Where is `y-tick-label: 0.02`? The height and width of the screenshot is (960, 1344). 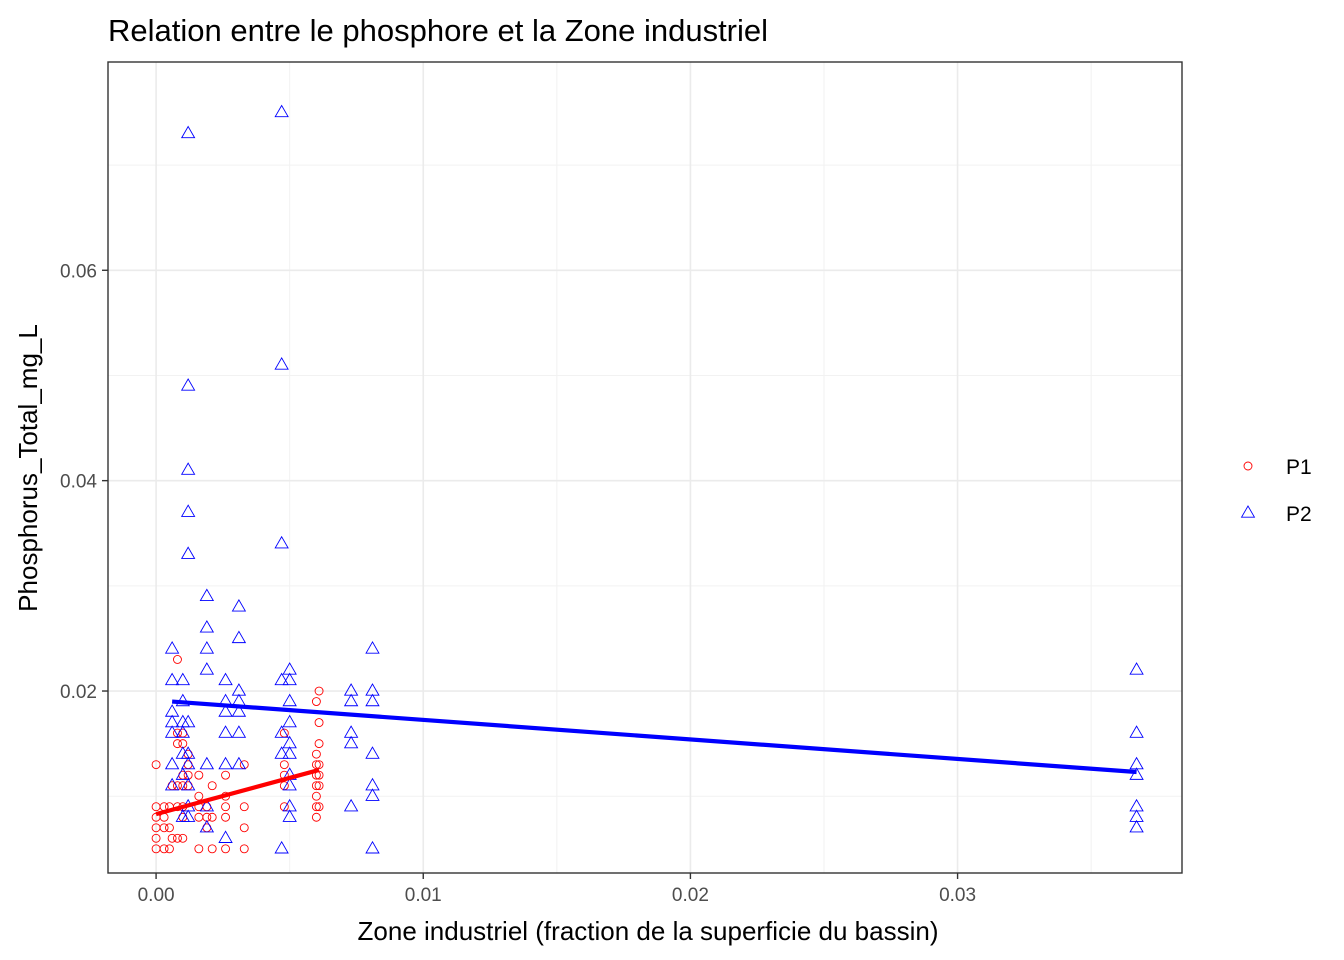 y-tick-label: 0.02 is located at coordinates (78, 692).